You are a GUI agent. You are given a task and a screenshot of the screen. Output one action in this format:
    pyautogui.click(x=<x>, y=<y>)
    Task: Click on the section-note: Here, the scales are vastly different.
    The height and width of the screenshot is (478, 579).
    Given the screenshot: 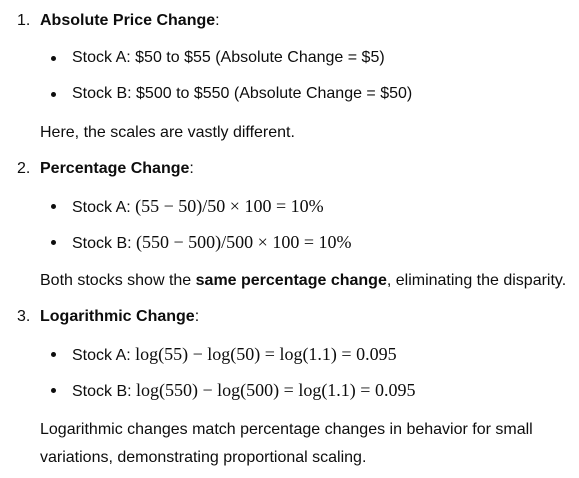 What is the action you would take?
    pyautogui.click(x=167, y=132)
    